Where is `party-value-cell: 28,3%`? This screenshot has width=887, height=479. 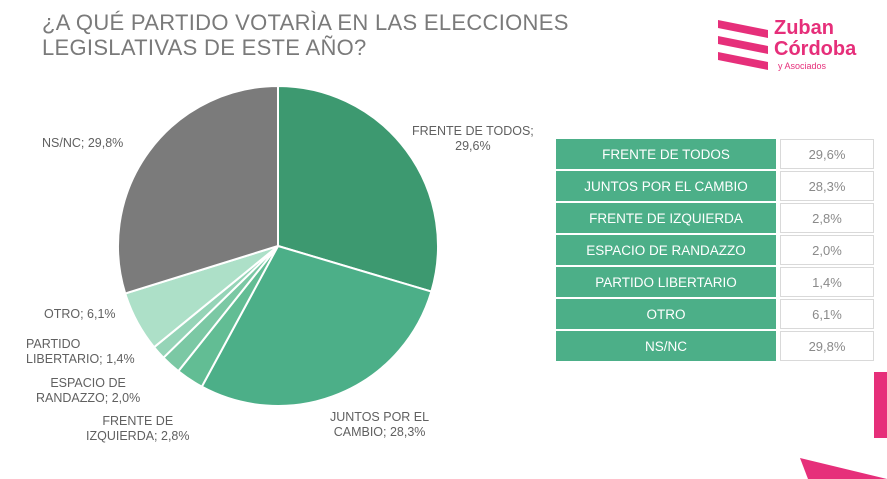 party-value-cell: 28,3% is located at coordinates (827, 186).